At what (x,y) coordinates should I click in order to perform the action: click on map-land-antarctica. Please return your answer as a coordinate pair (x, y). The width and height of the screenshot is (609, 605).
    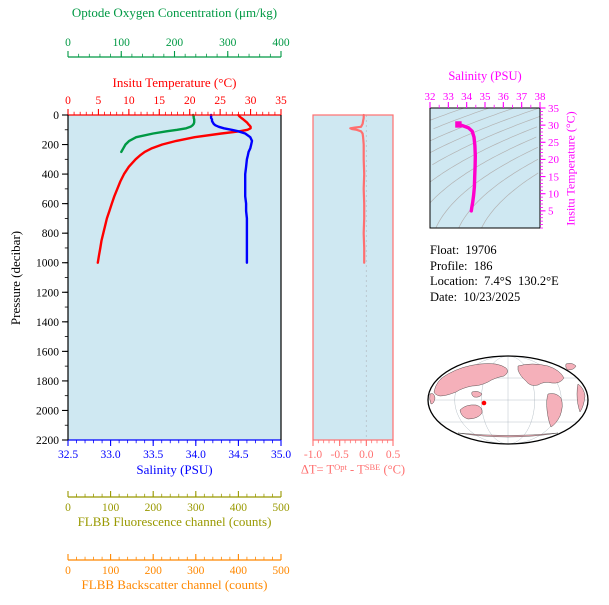
    Looking at the image, I should click on (508, 435).